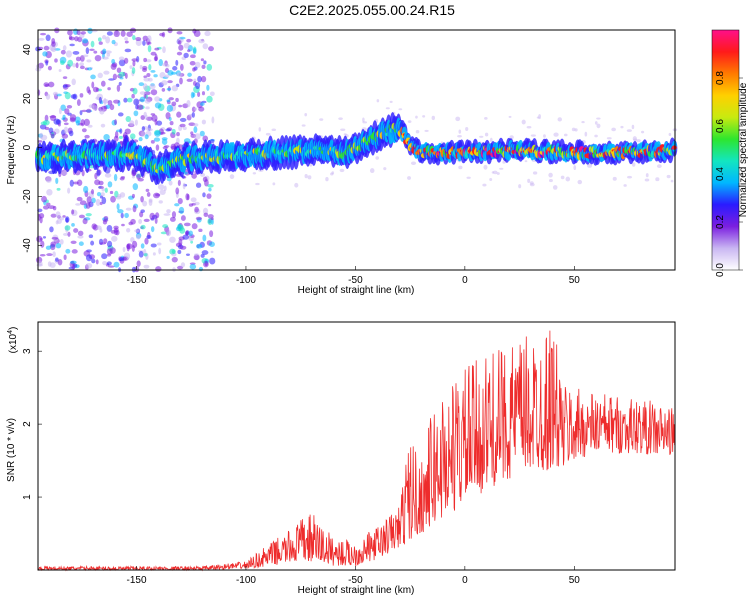 The height and width of the screenshot is (600, 750). What do you see at coordinates (356, 590) in the screenshot?
I see `snr-x-label: Height of straight line (km)` at bounding box center [356, 590].